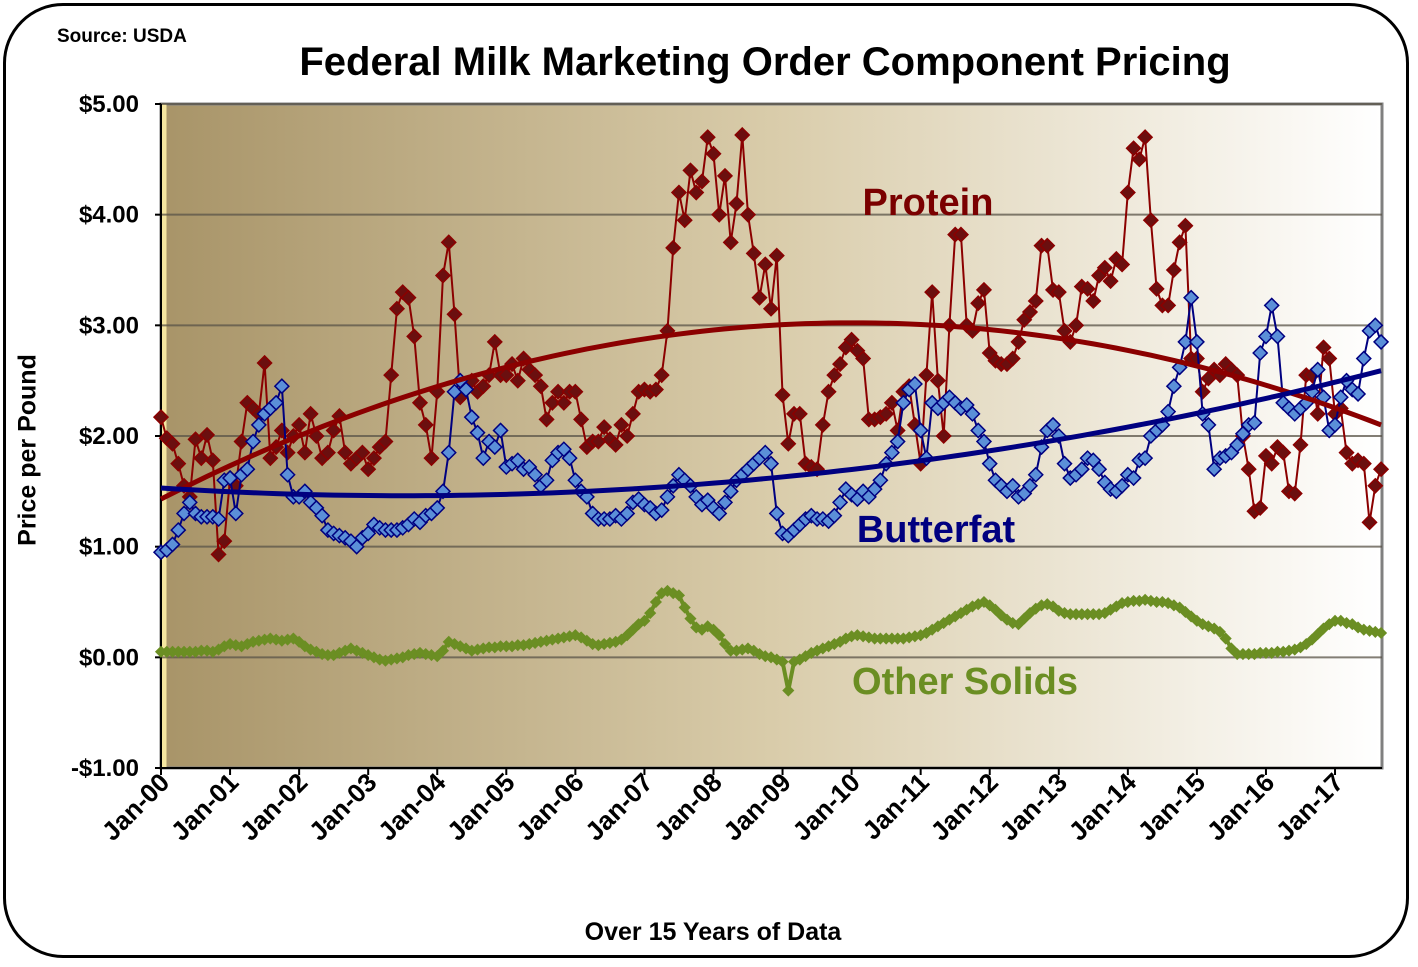 The height and width of the screenshot is (967, 1418). What do you see at coordinates (687, 806) in the screenshot?
I see `x-tick-label: Jan-08` at bounding box center [687, 806].